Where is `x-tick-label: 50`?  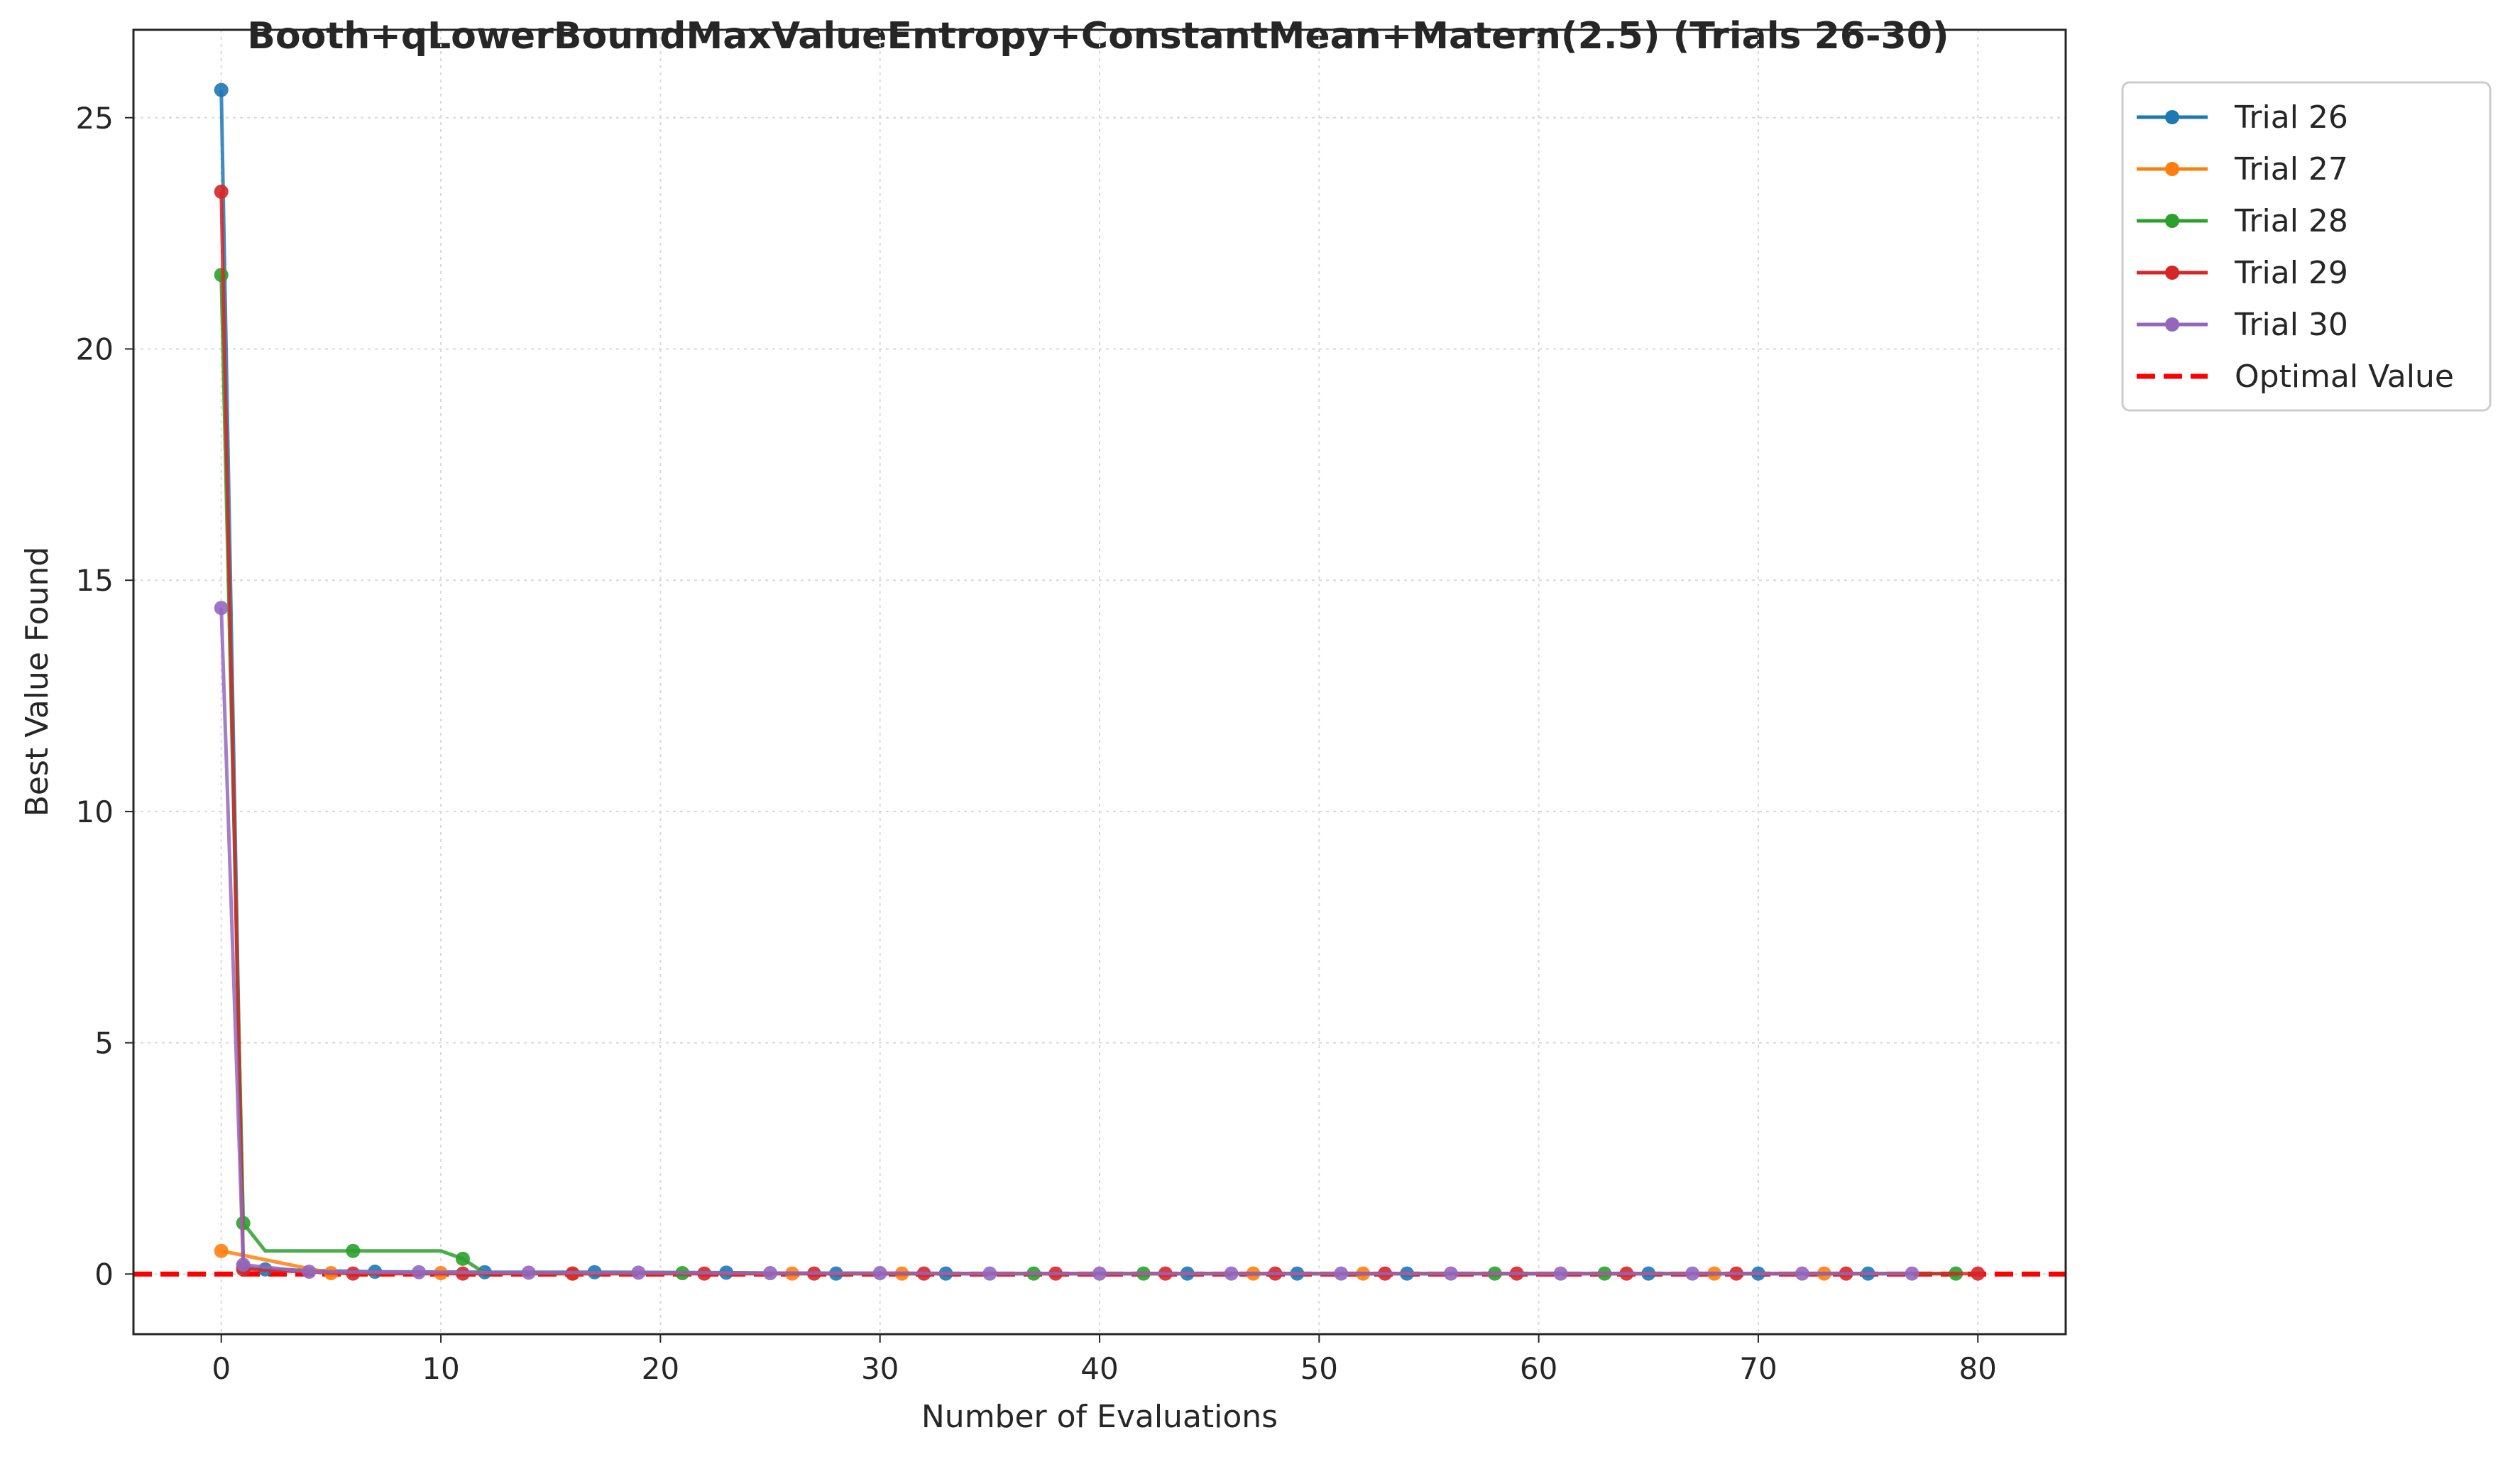 x-tick-label: 50 is located at coordinates (1319, 1368).